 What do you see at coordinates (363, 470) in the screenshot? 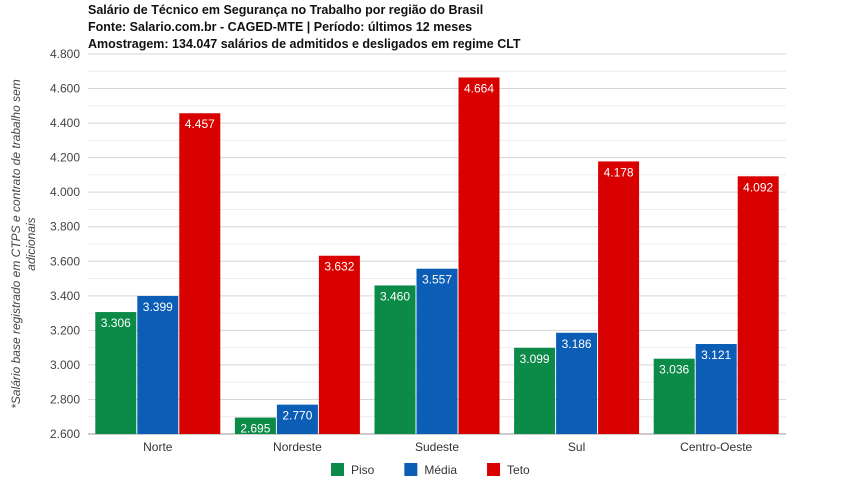
I see `legend-item: Piso` at bounding box center [363, 470].